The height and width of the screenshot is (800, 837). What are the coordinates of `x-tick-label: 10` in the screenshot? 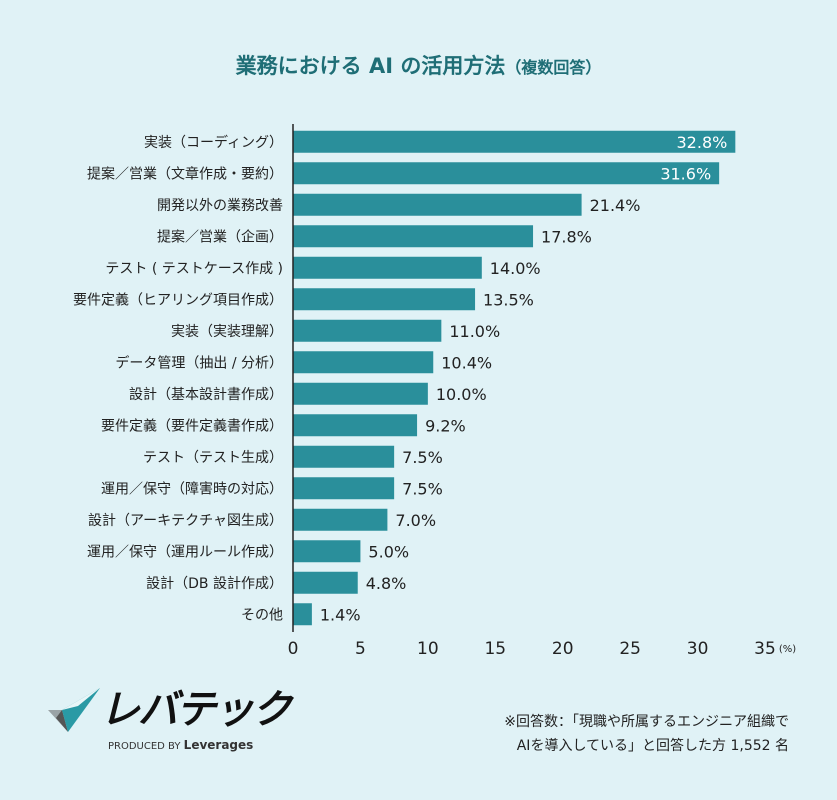 It's located at (428, 649).